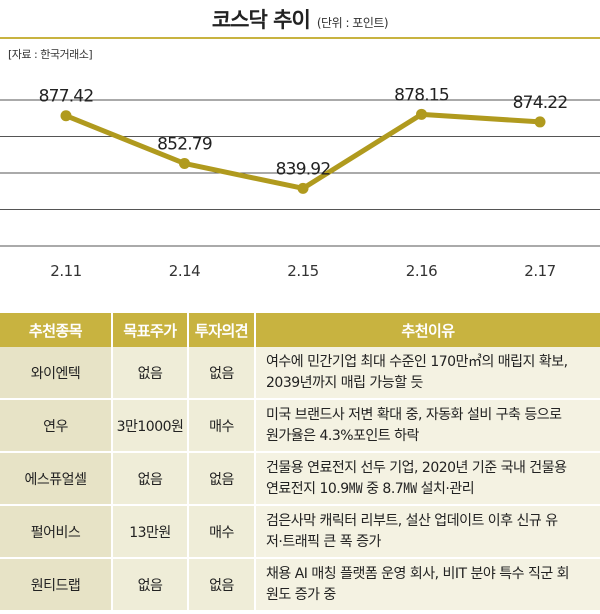 This screenshot has width=600, height=614. Describe the element at coordinates (421, 271) in the screenshot. I see `x-tick-label: 2.16` at that location.